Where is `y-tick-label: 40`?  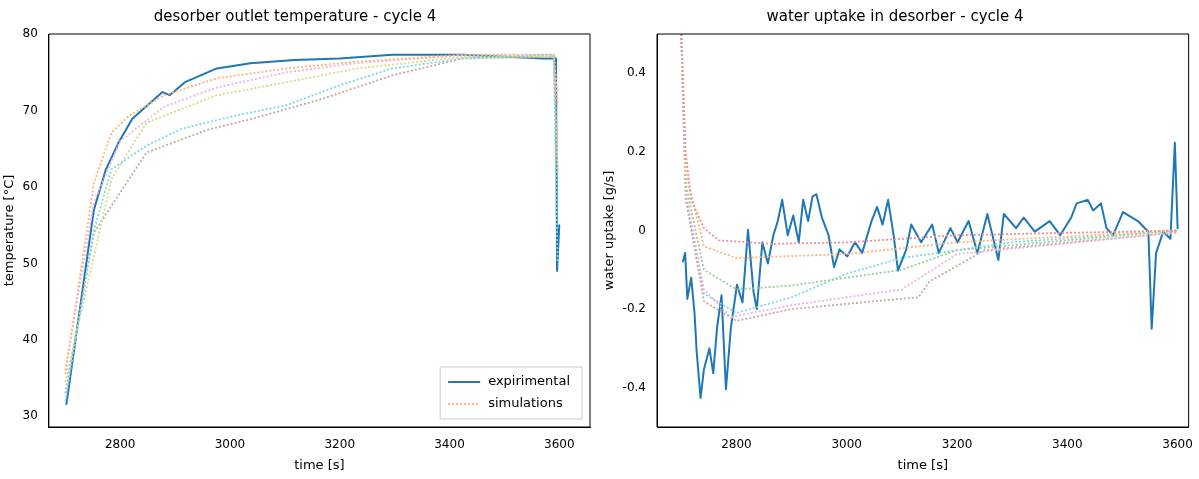
y-tick-label: 40 is located at coordinates (30, 338).